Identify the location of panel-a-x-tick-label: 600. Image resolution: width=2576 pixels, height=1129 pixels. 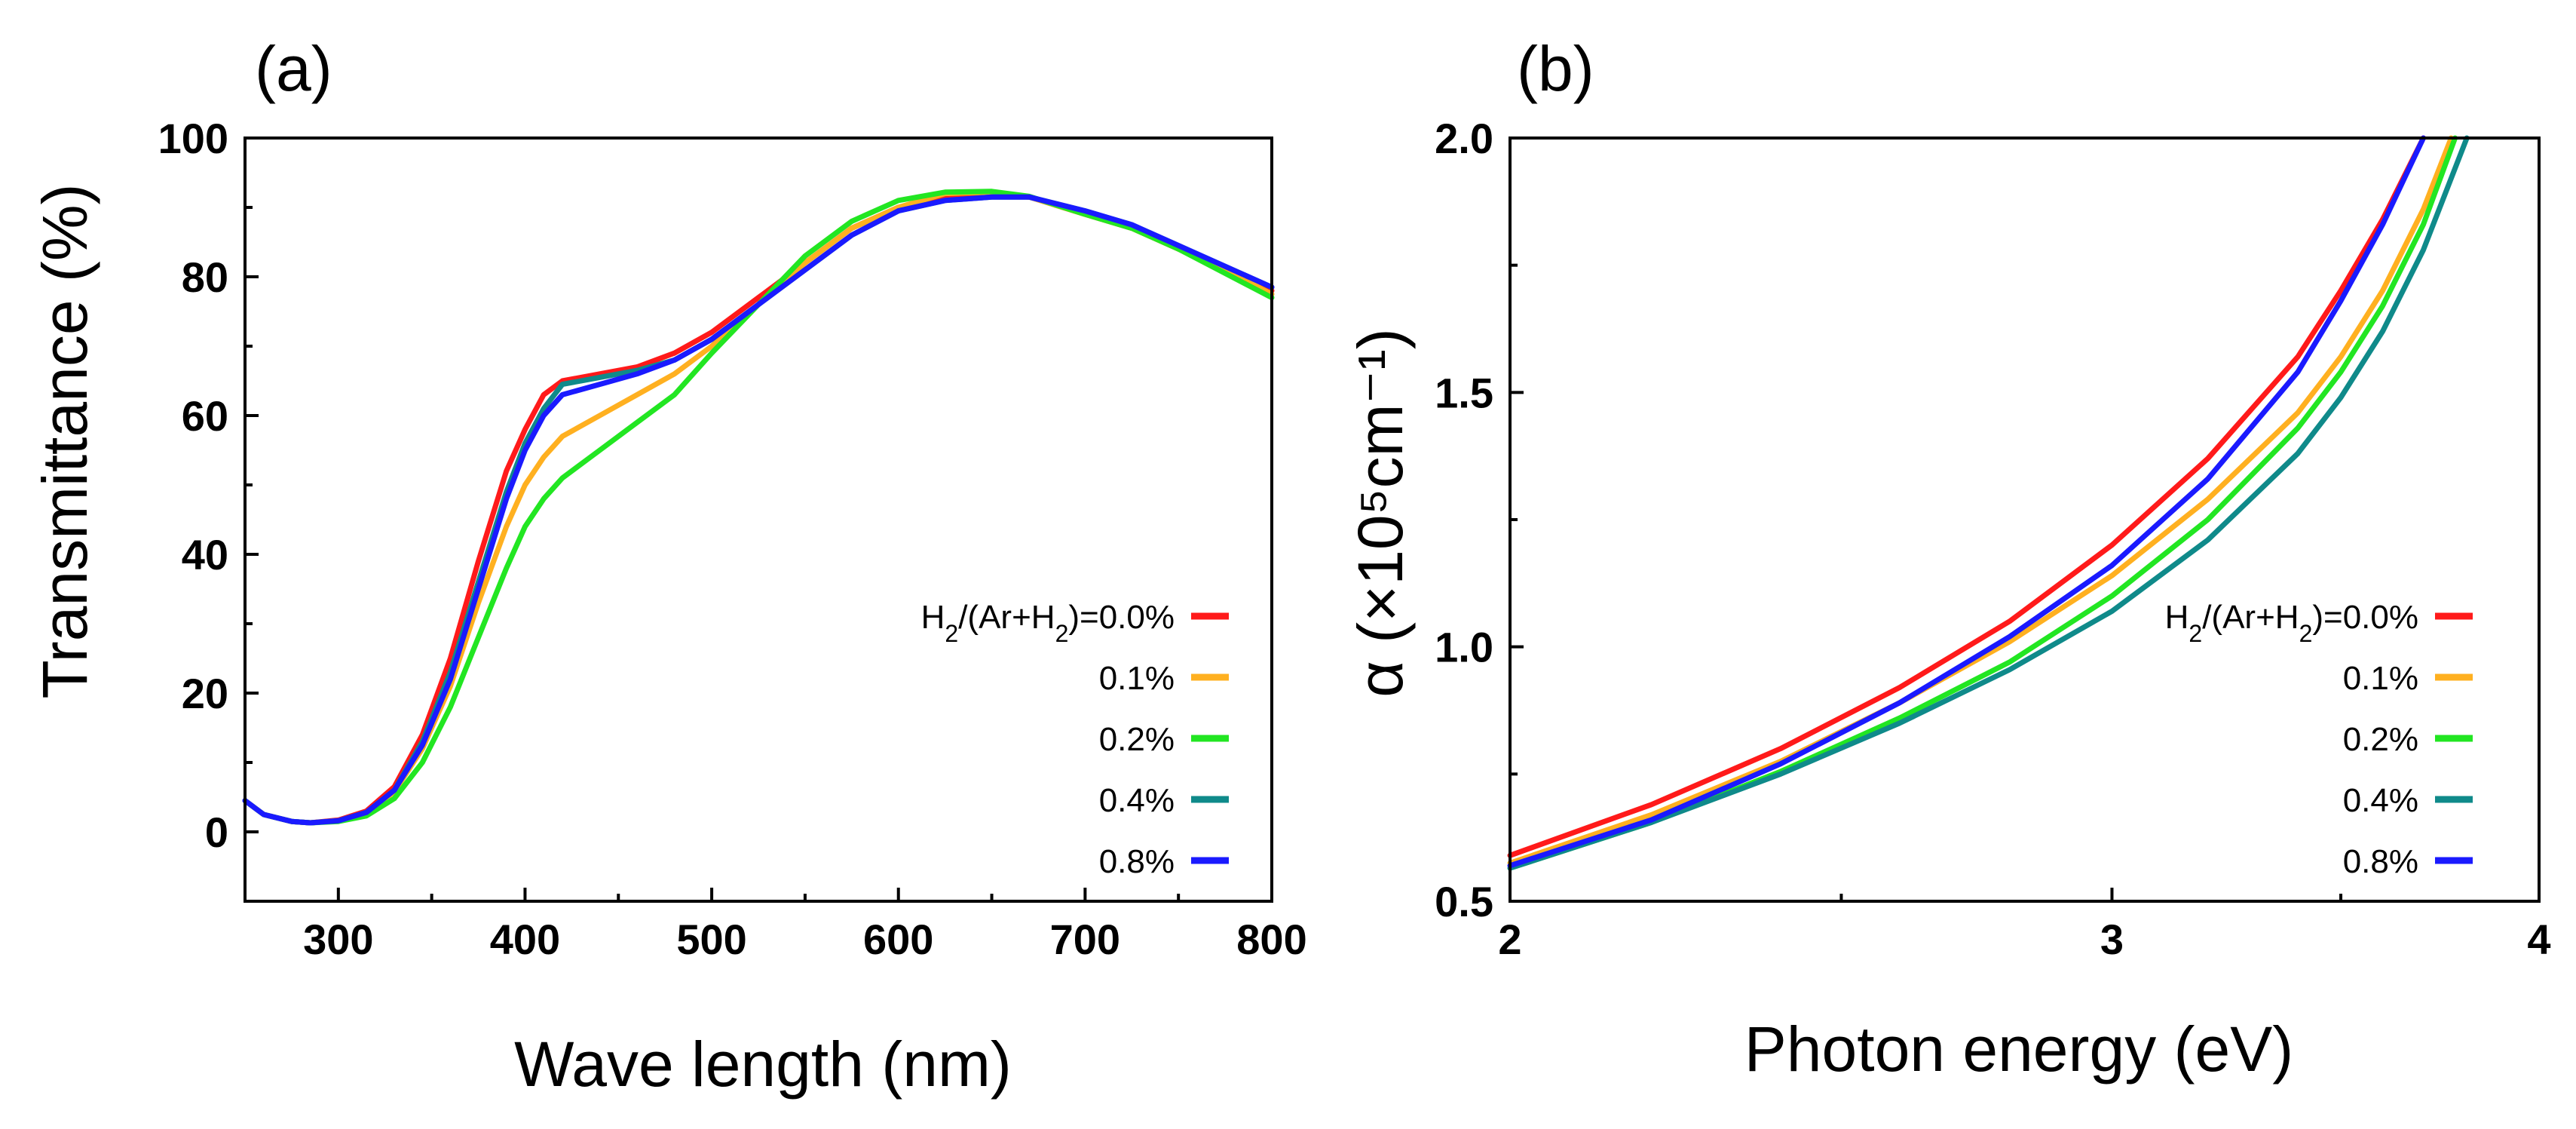
(898, 940).